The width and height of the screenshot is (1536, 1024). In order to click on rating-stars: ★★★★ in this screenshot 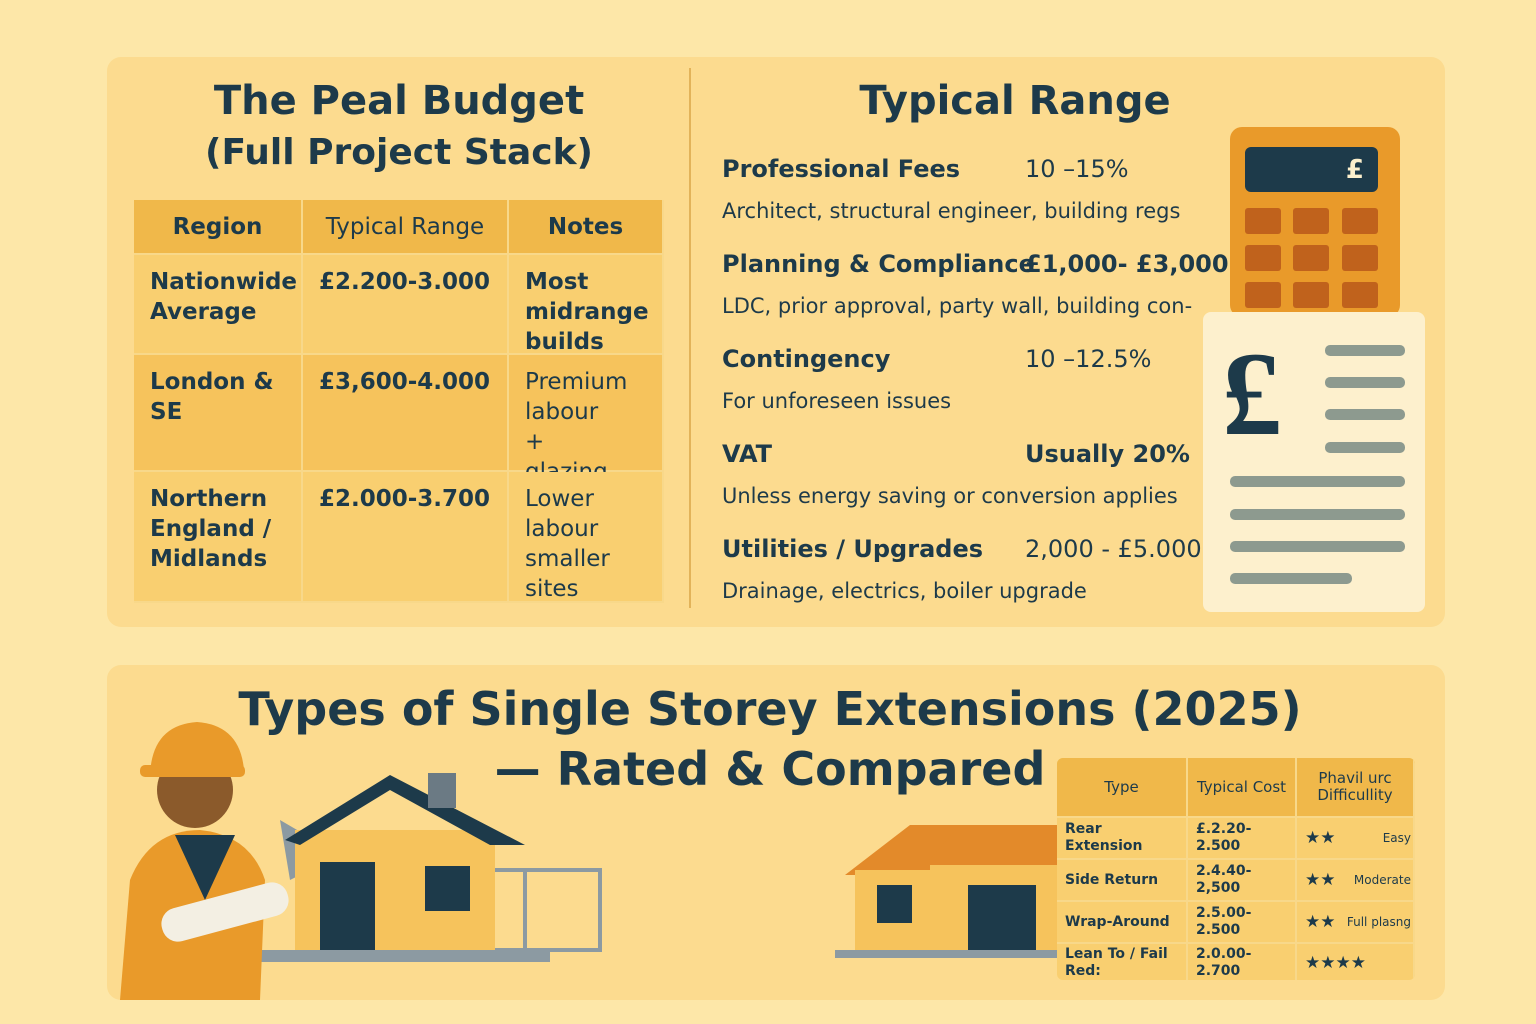, I will do `click(1356, 962)`.